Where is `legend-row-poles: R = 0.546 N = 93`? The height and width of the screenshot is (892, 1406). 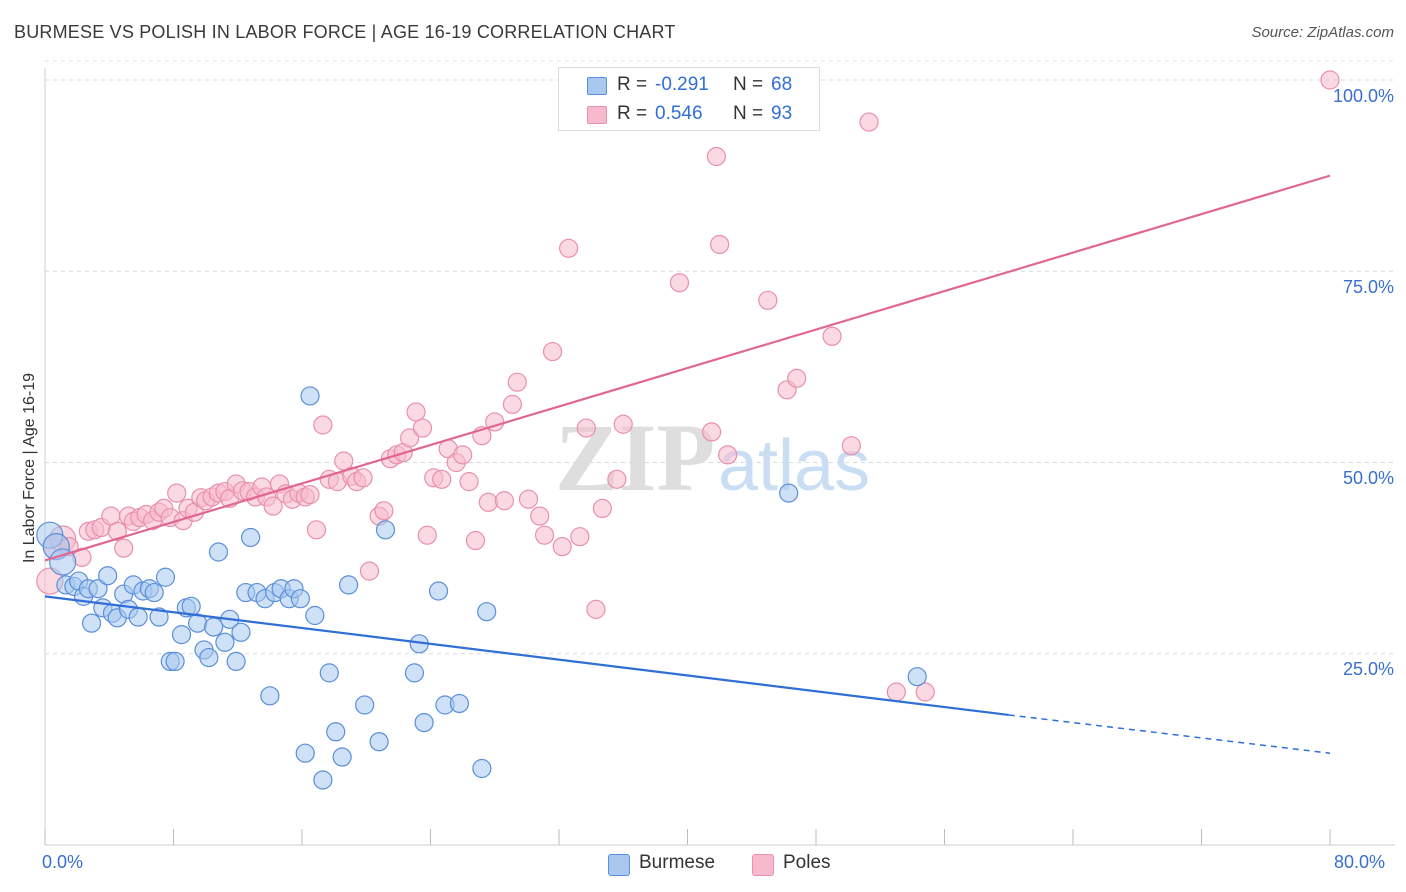 legend-row-poles: R = 0.546 N = 93 is located at coordinates (689, 114).